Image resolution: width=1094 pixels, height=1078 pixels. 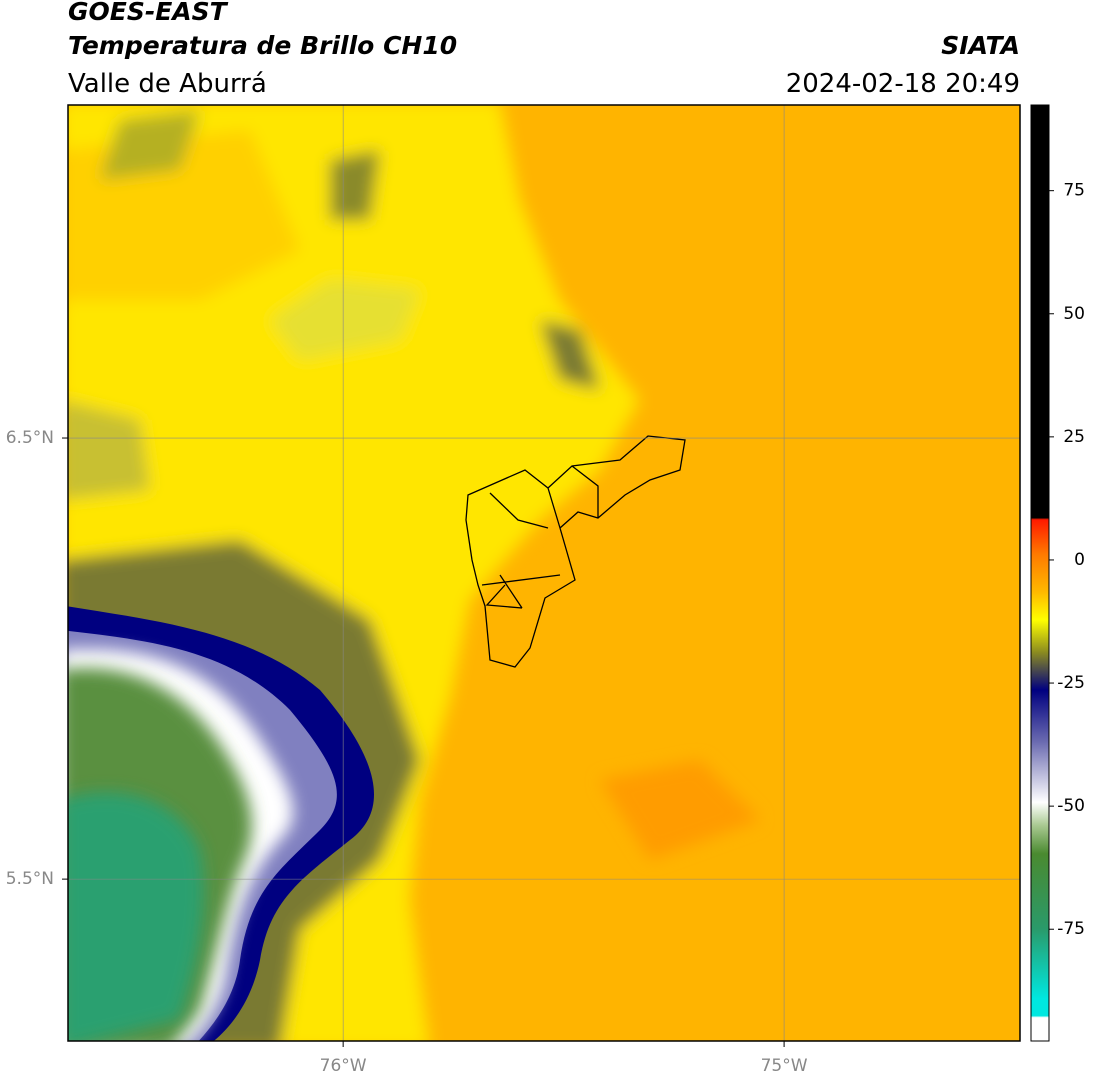 What do you see at coordinates (30, 879) in the screenshot?
I see `y-tick-label: 5.5°N` at bounding box center [30, 879].